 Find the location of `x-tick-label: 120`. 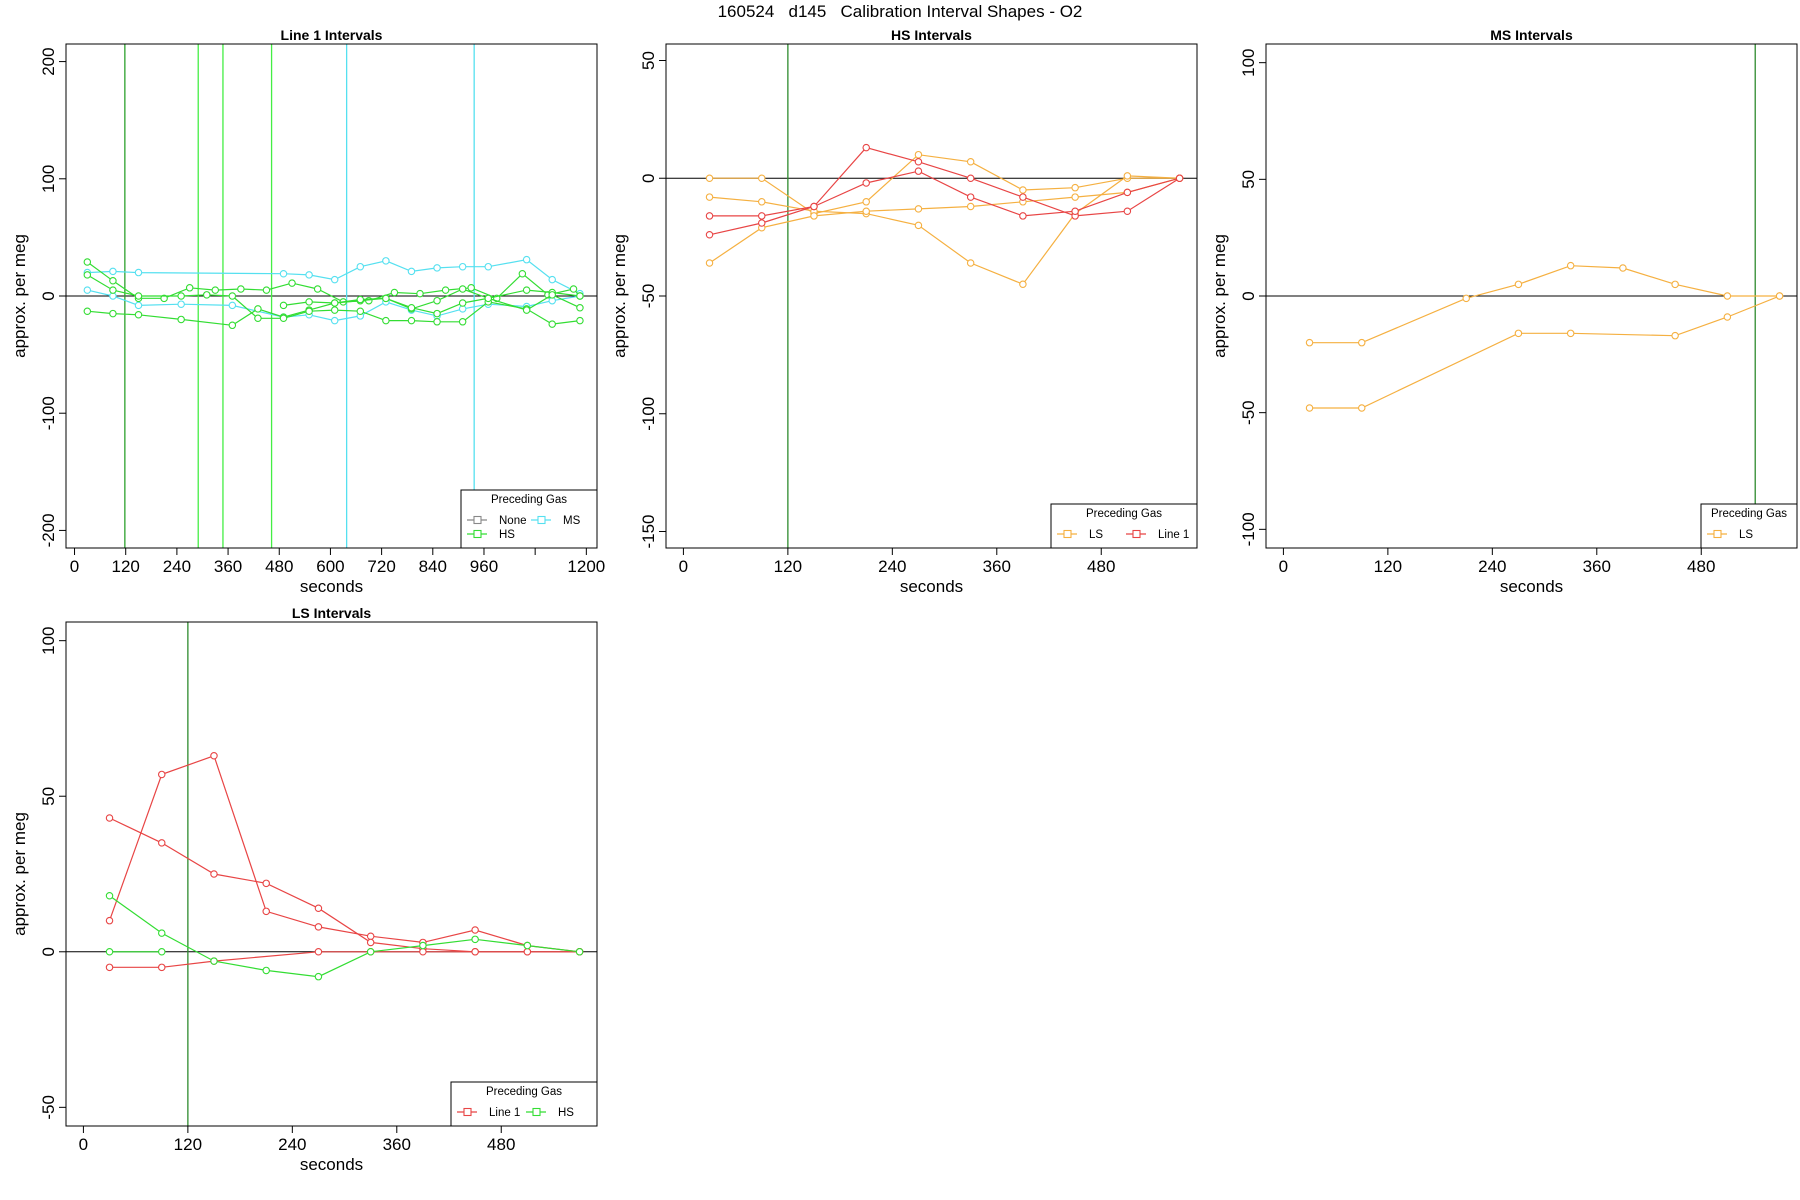

x-tick-label: 120 is located at coordinates (788, 566).